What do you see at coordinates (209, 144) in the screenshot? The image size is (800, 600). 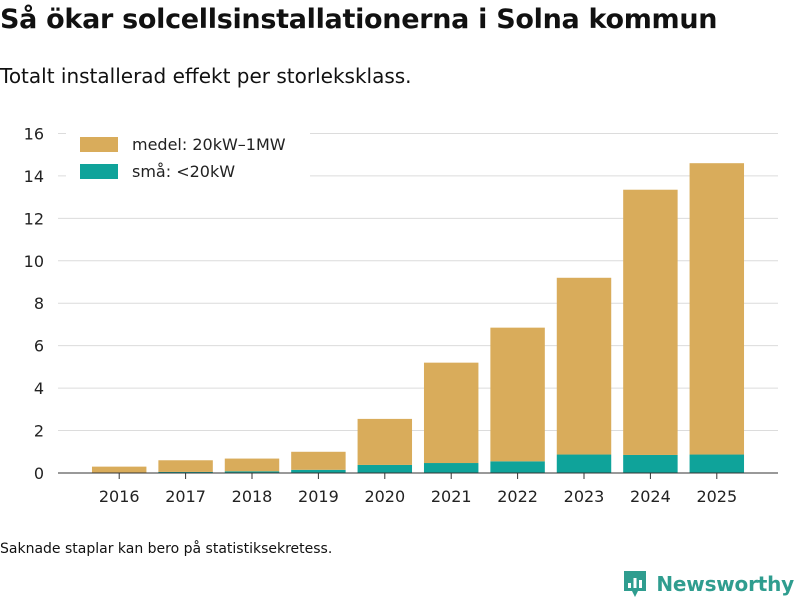 I see `legend-label: medel: 20kW–1MW` at bounding box center [209, 144].